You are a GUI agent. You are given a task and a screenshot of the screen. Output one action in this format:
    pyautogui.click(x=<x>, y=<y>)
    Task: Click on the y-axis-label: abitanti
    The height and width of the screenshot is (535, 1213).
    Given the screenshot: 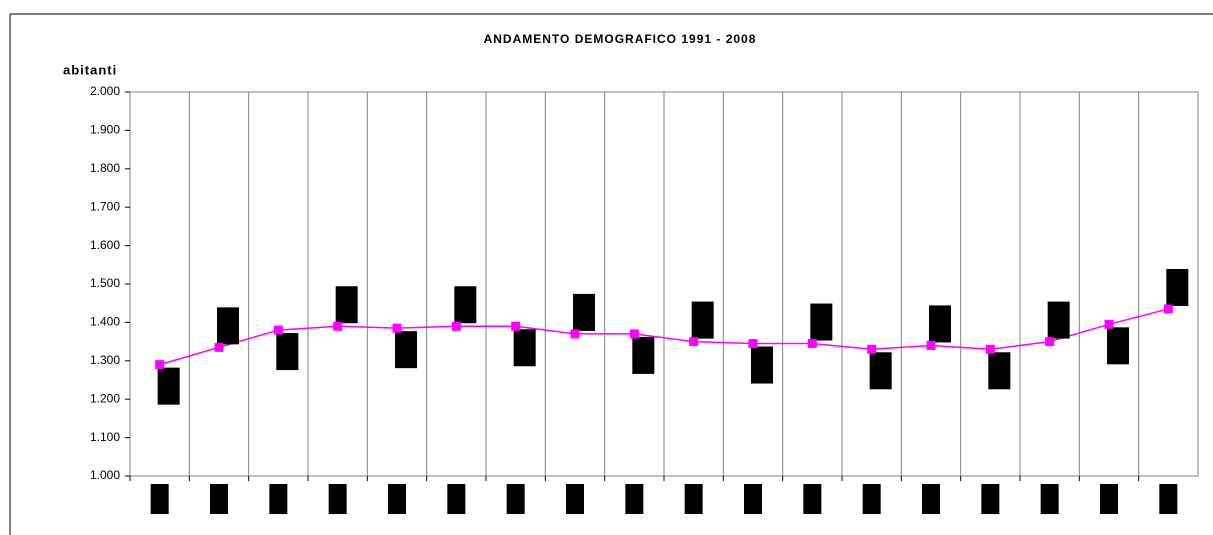 What is the action you would take?
    pyautogui.click(x=90, y=69)
    